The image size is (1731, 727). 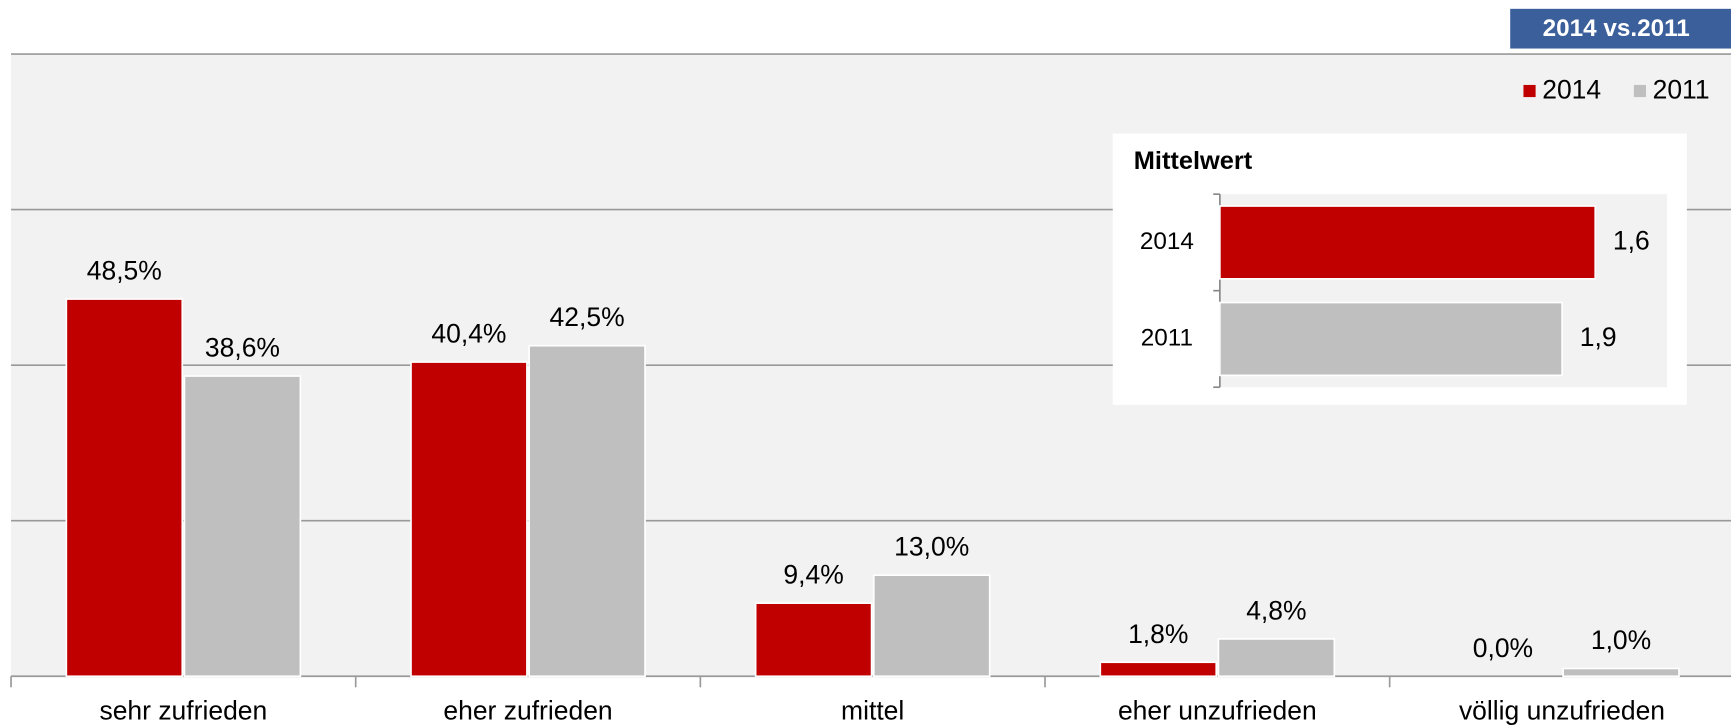 I want to click on x-tick-label: eher unzufrieden, so click(x=1217, y=711).